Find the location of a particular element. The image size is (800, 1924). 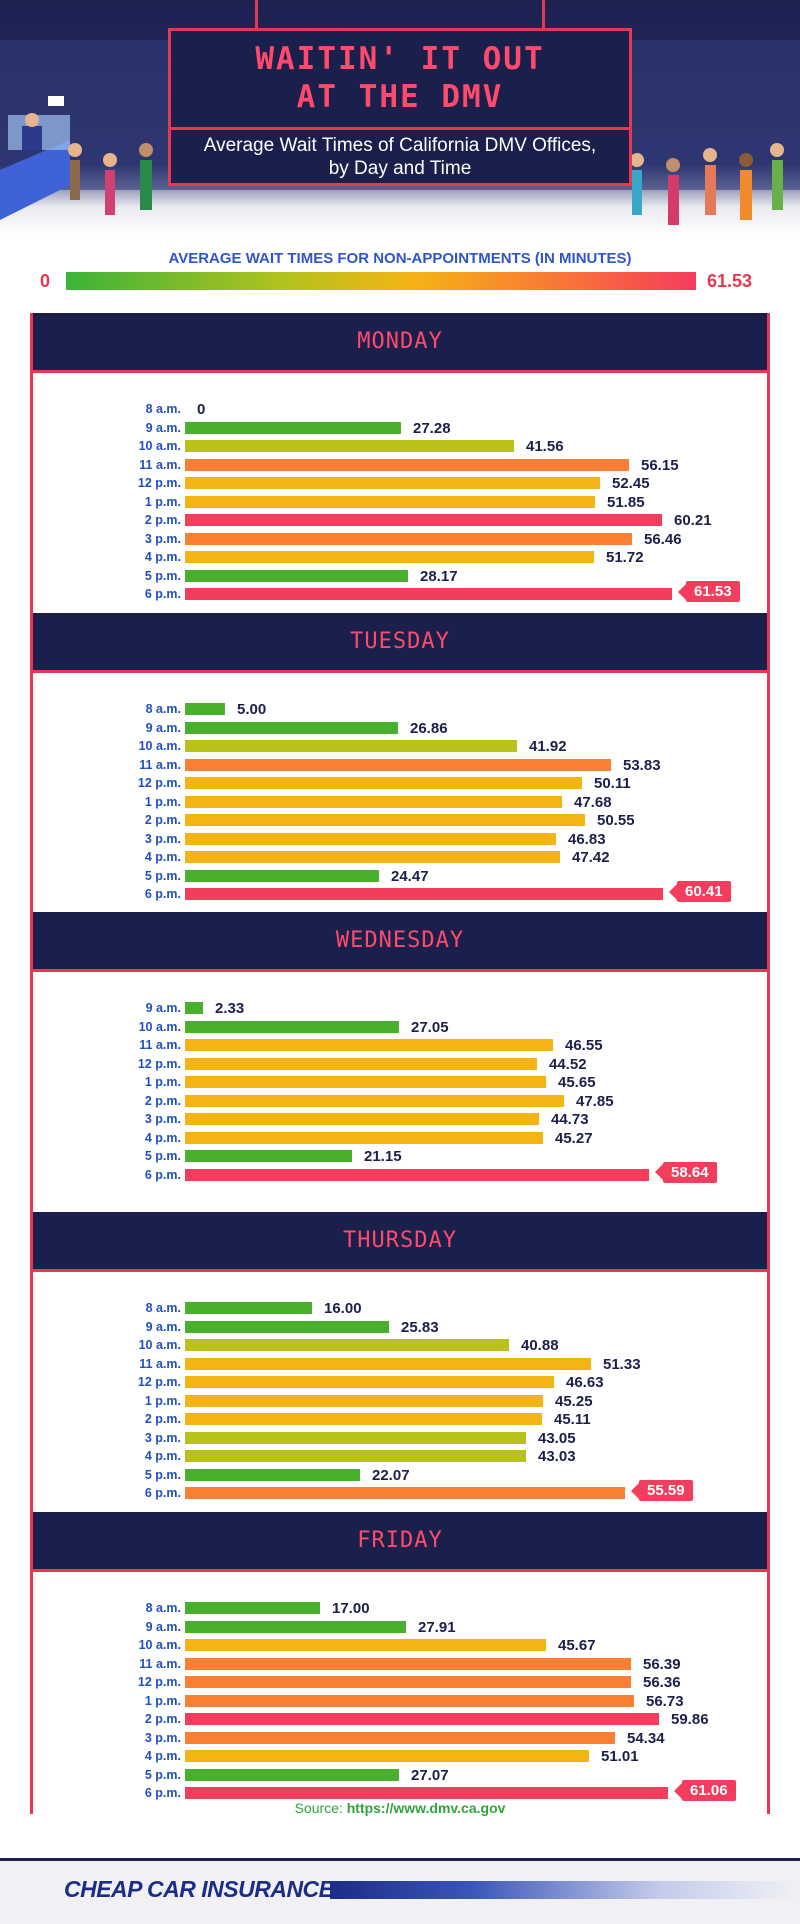

value-label: 45.67 is located at coordinates (577, 1645).